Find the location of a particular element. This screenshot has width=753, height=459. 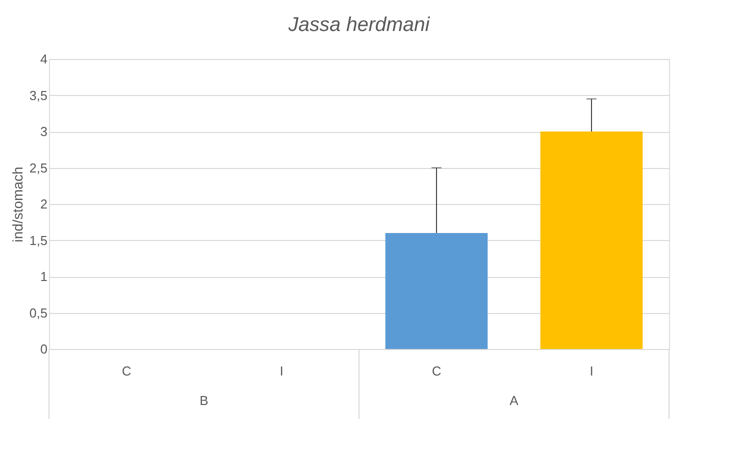

text: B is located at coordinates (204, 400).